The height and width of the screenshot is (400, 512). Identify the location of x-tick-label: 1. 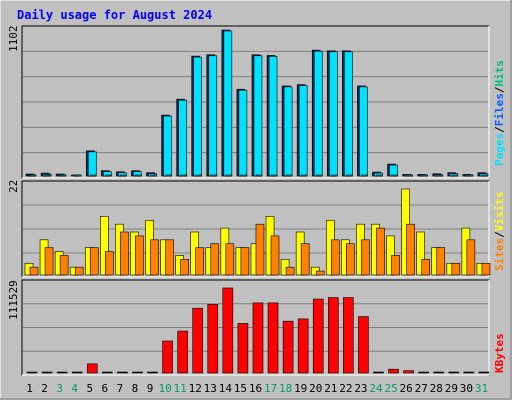
(29, 388).